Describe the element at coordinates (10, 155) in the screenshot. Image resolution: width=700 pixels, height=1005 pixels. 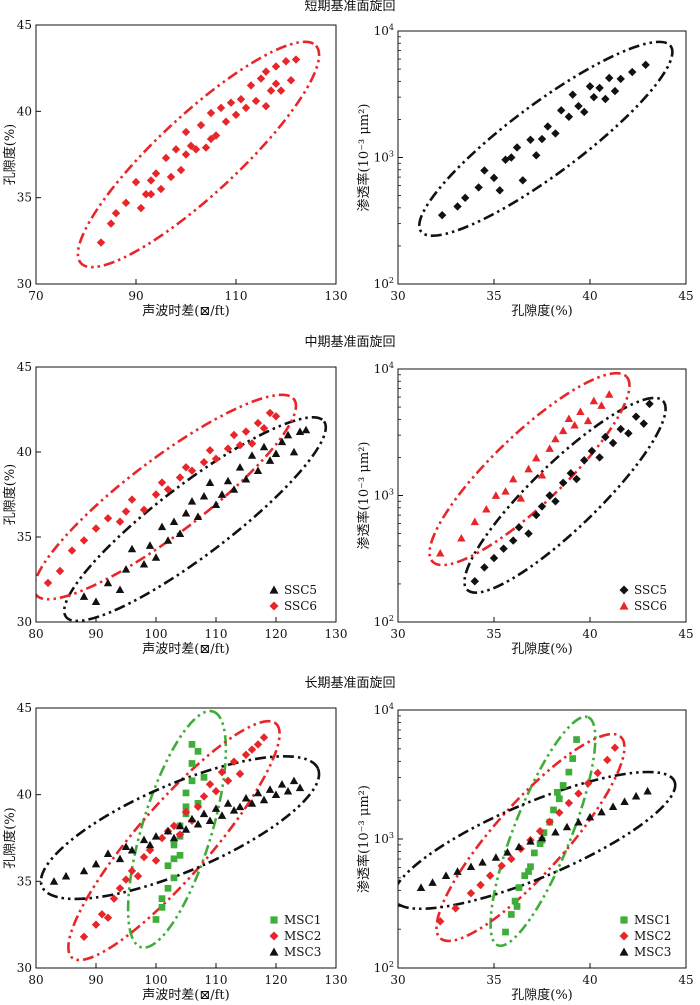
I see `y-axis-label: 孔隙度(%)` at that location.